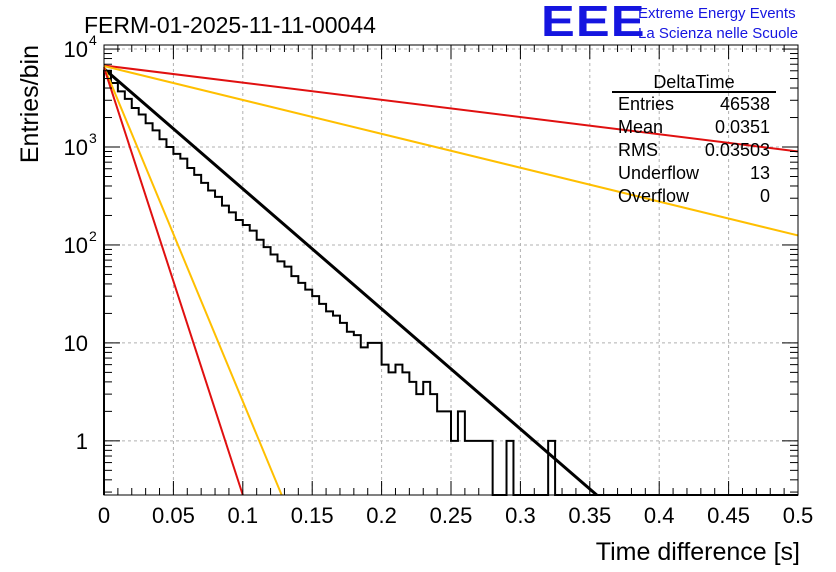 Image resolution: width=836 pixels, height=572 pixels. What do you see at coordinates (30, 104) in the screenshot?
I see `y-axis-label: Entries/bin` at bounding box center [30, 104].